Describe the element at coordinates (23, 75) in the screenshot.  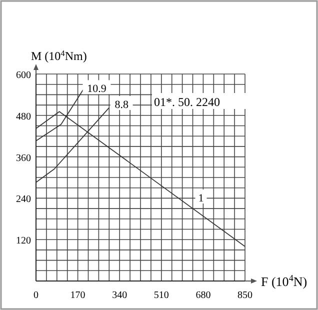
I see `y-tick-label: 600` at that location.